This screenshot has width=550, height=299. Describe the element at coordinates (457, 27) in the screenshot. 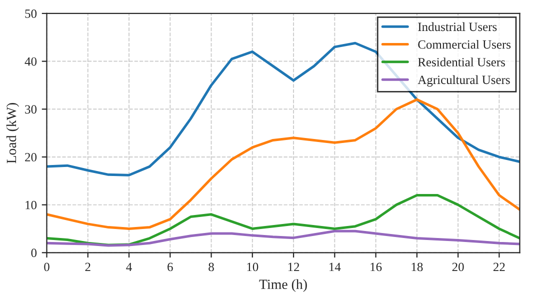

I see `legend-label: Industrial Users` at that location.